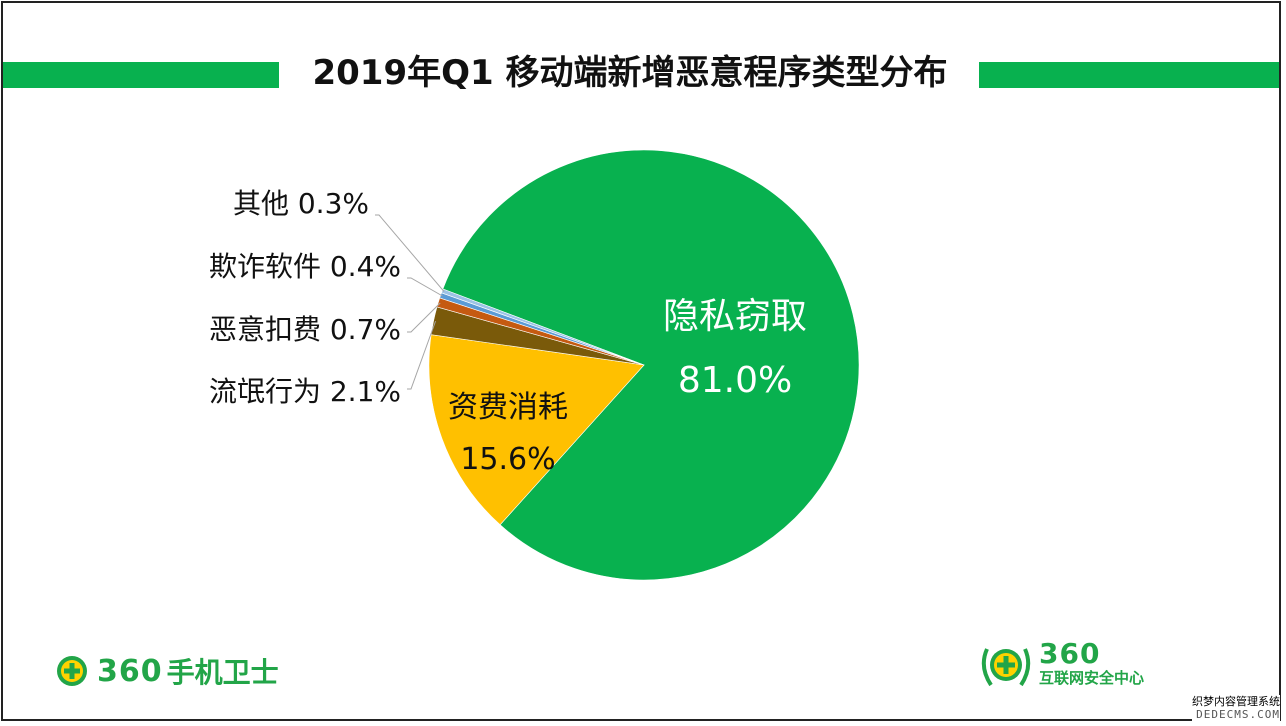 The width and height of the screenshot is (1286, 726). What do you see at coordinates (222, 672) in the screenshot?
I see `logo-left-text: 手机卫士` at bounding box center [222, 672].